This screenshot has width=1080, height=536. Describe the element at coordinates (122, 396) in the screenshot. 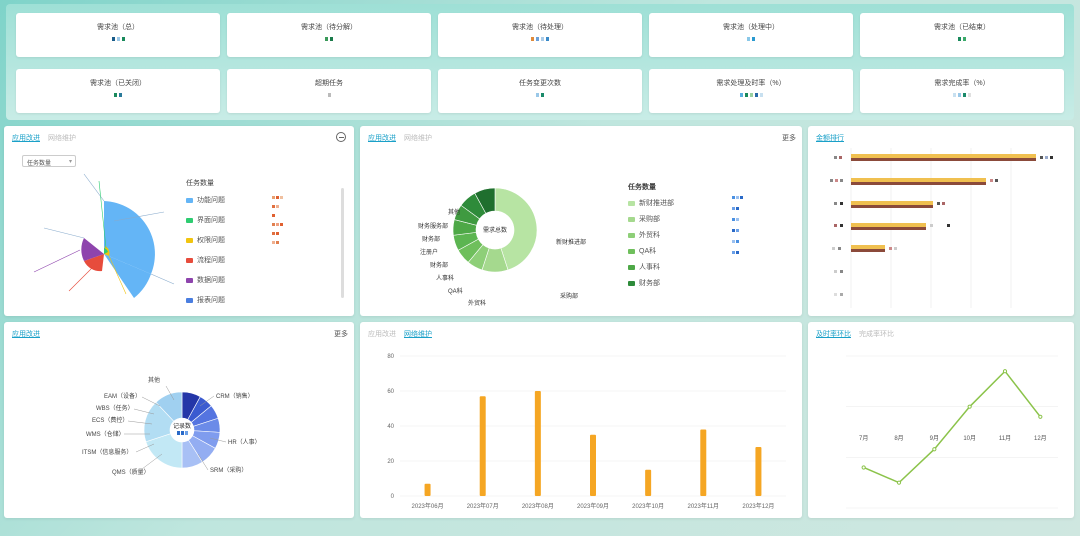

I see `sys-label-eam: EAM（设备）` at that location.